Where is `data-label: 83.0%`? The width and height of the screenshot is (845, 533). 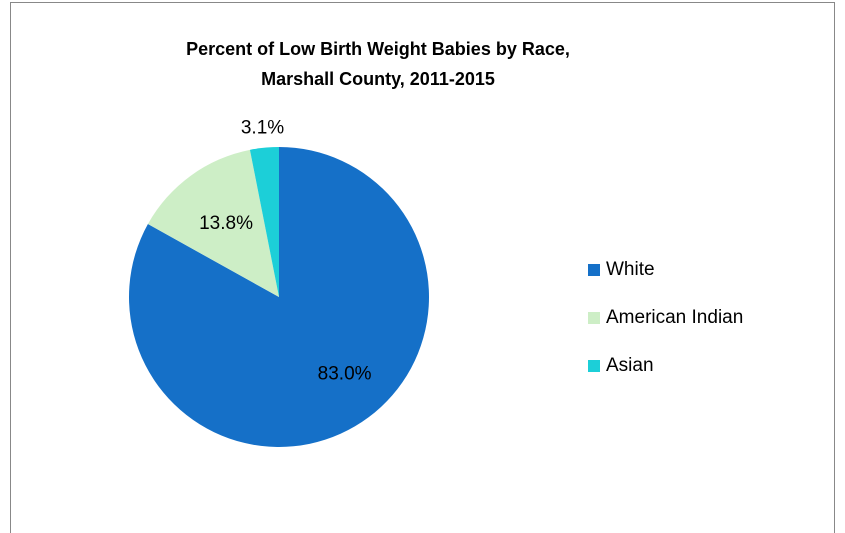 data-label: 83.0% is located at coordinates (345, 374).